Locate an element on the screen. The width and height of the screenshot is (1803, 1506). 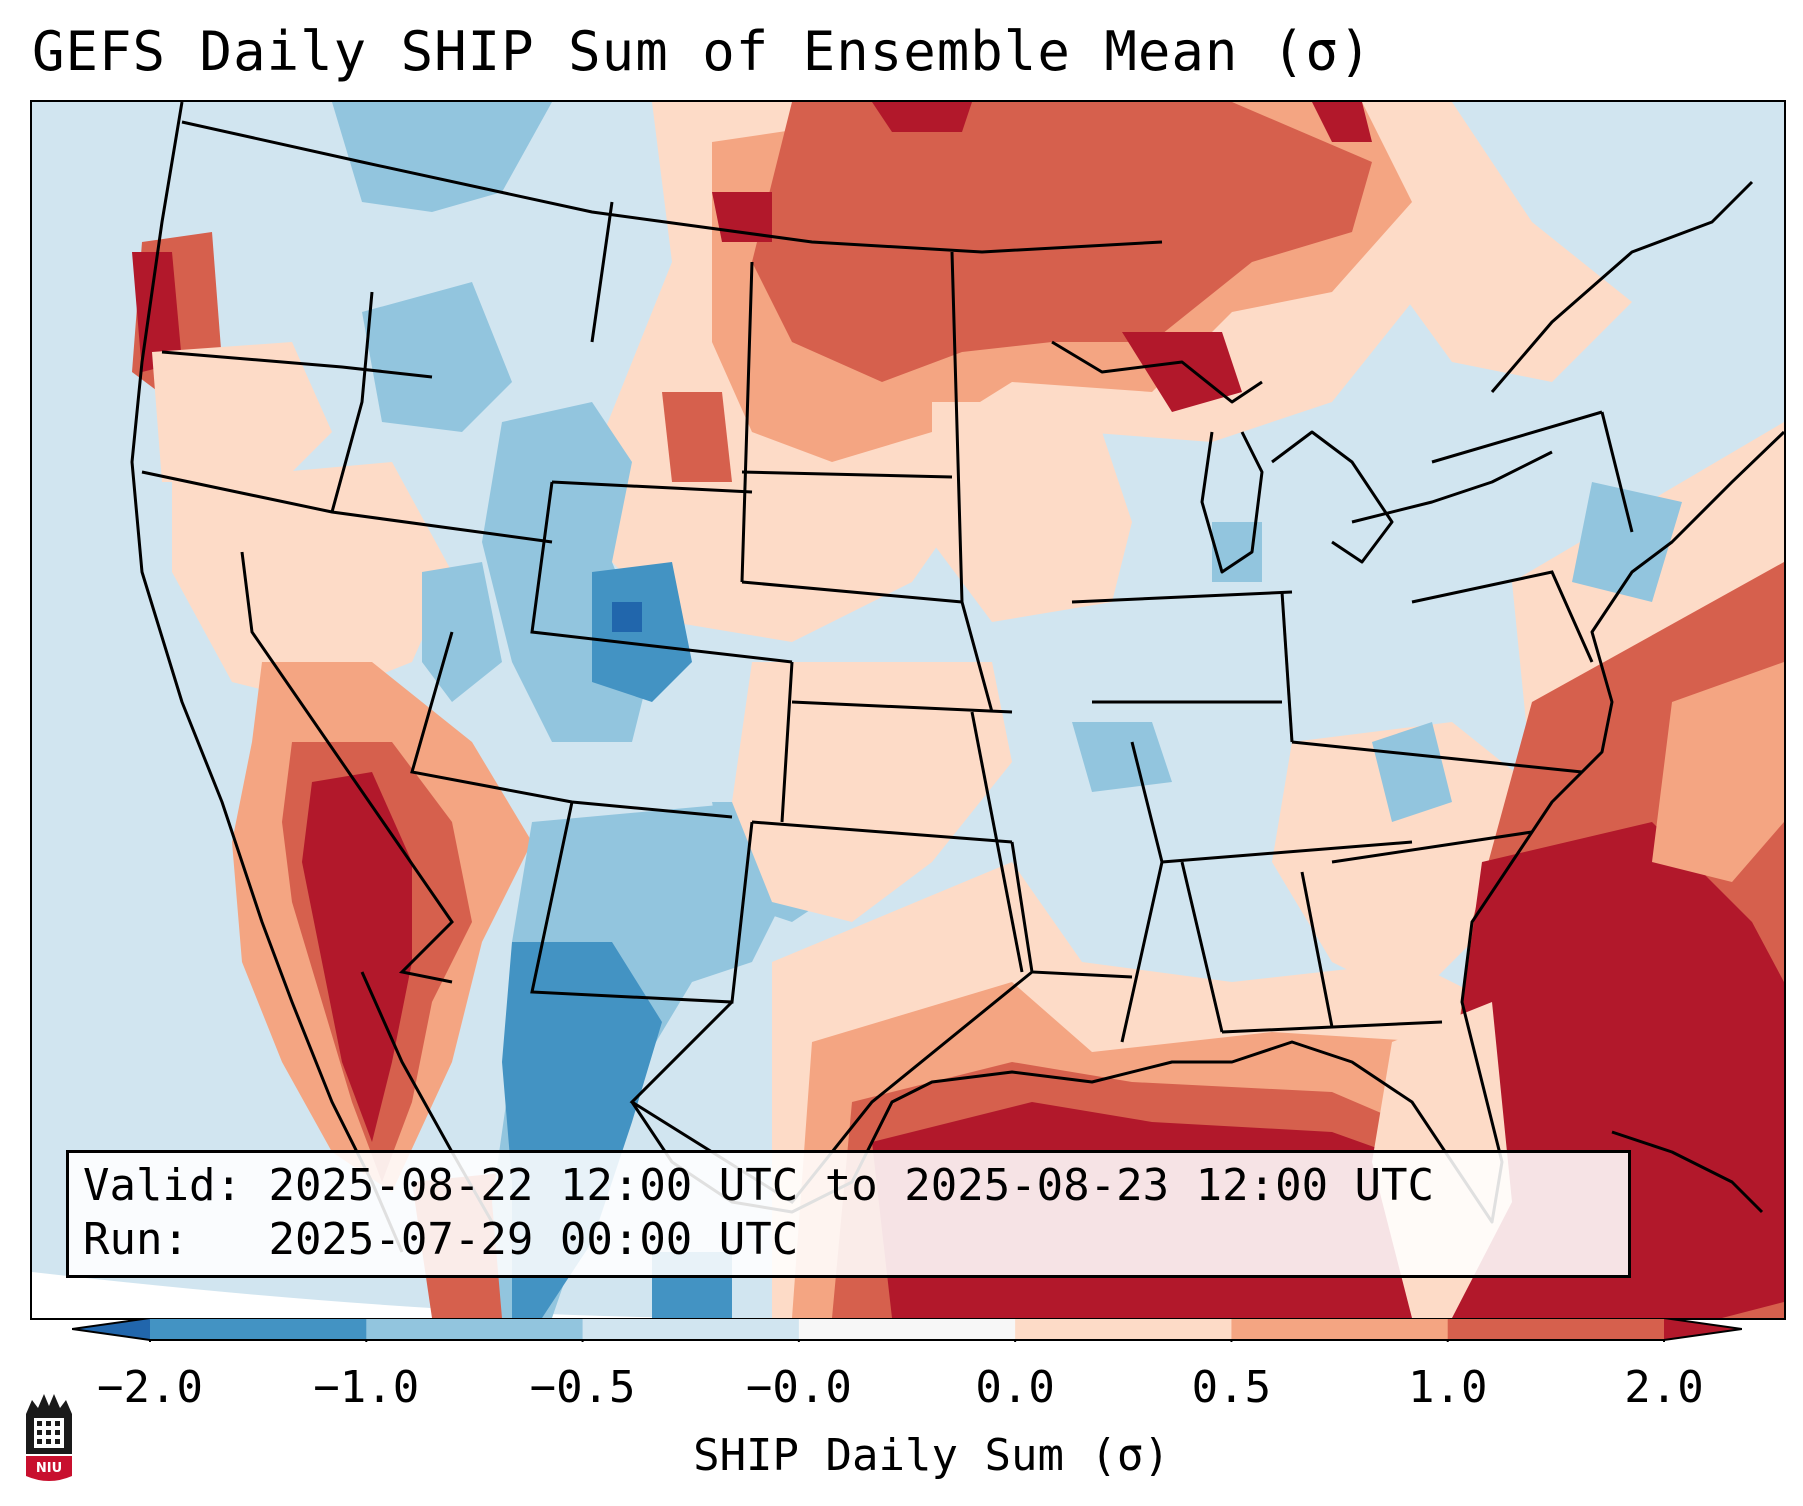
colorbar is located at coordinates (907, 1330).